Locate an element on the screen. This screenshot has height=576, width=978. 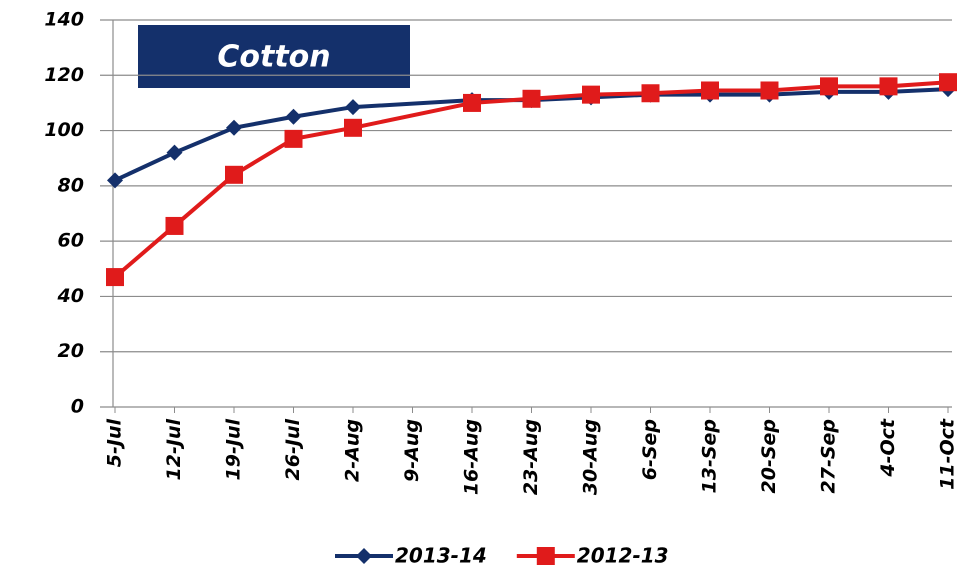
x-tick-label: 6-Sep is located at coordinates (650, 449).